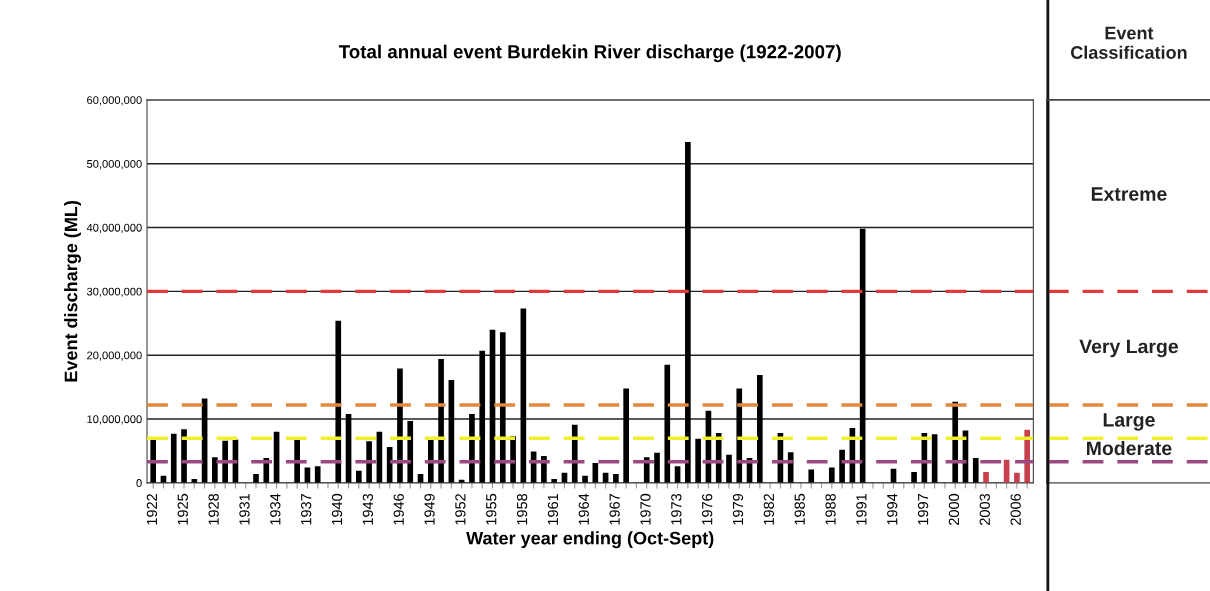 The image size is (1210, 591). Describe the element at coordinates (707, 509) in the screenshot. I see `x-tick-label: 1976` at that location.